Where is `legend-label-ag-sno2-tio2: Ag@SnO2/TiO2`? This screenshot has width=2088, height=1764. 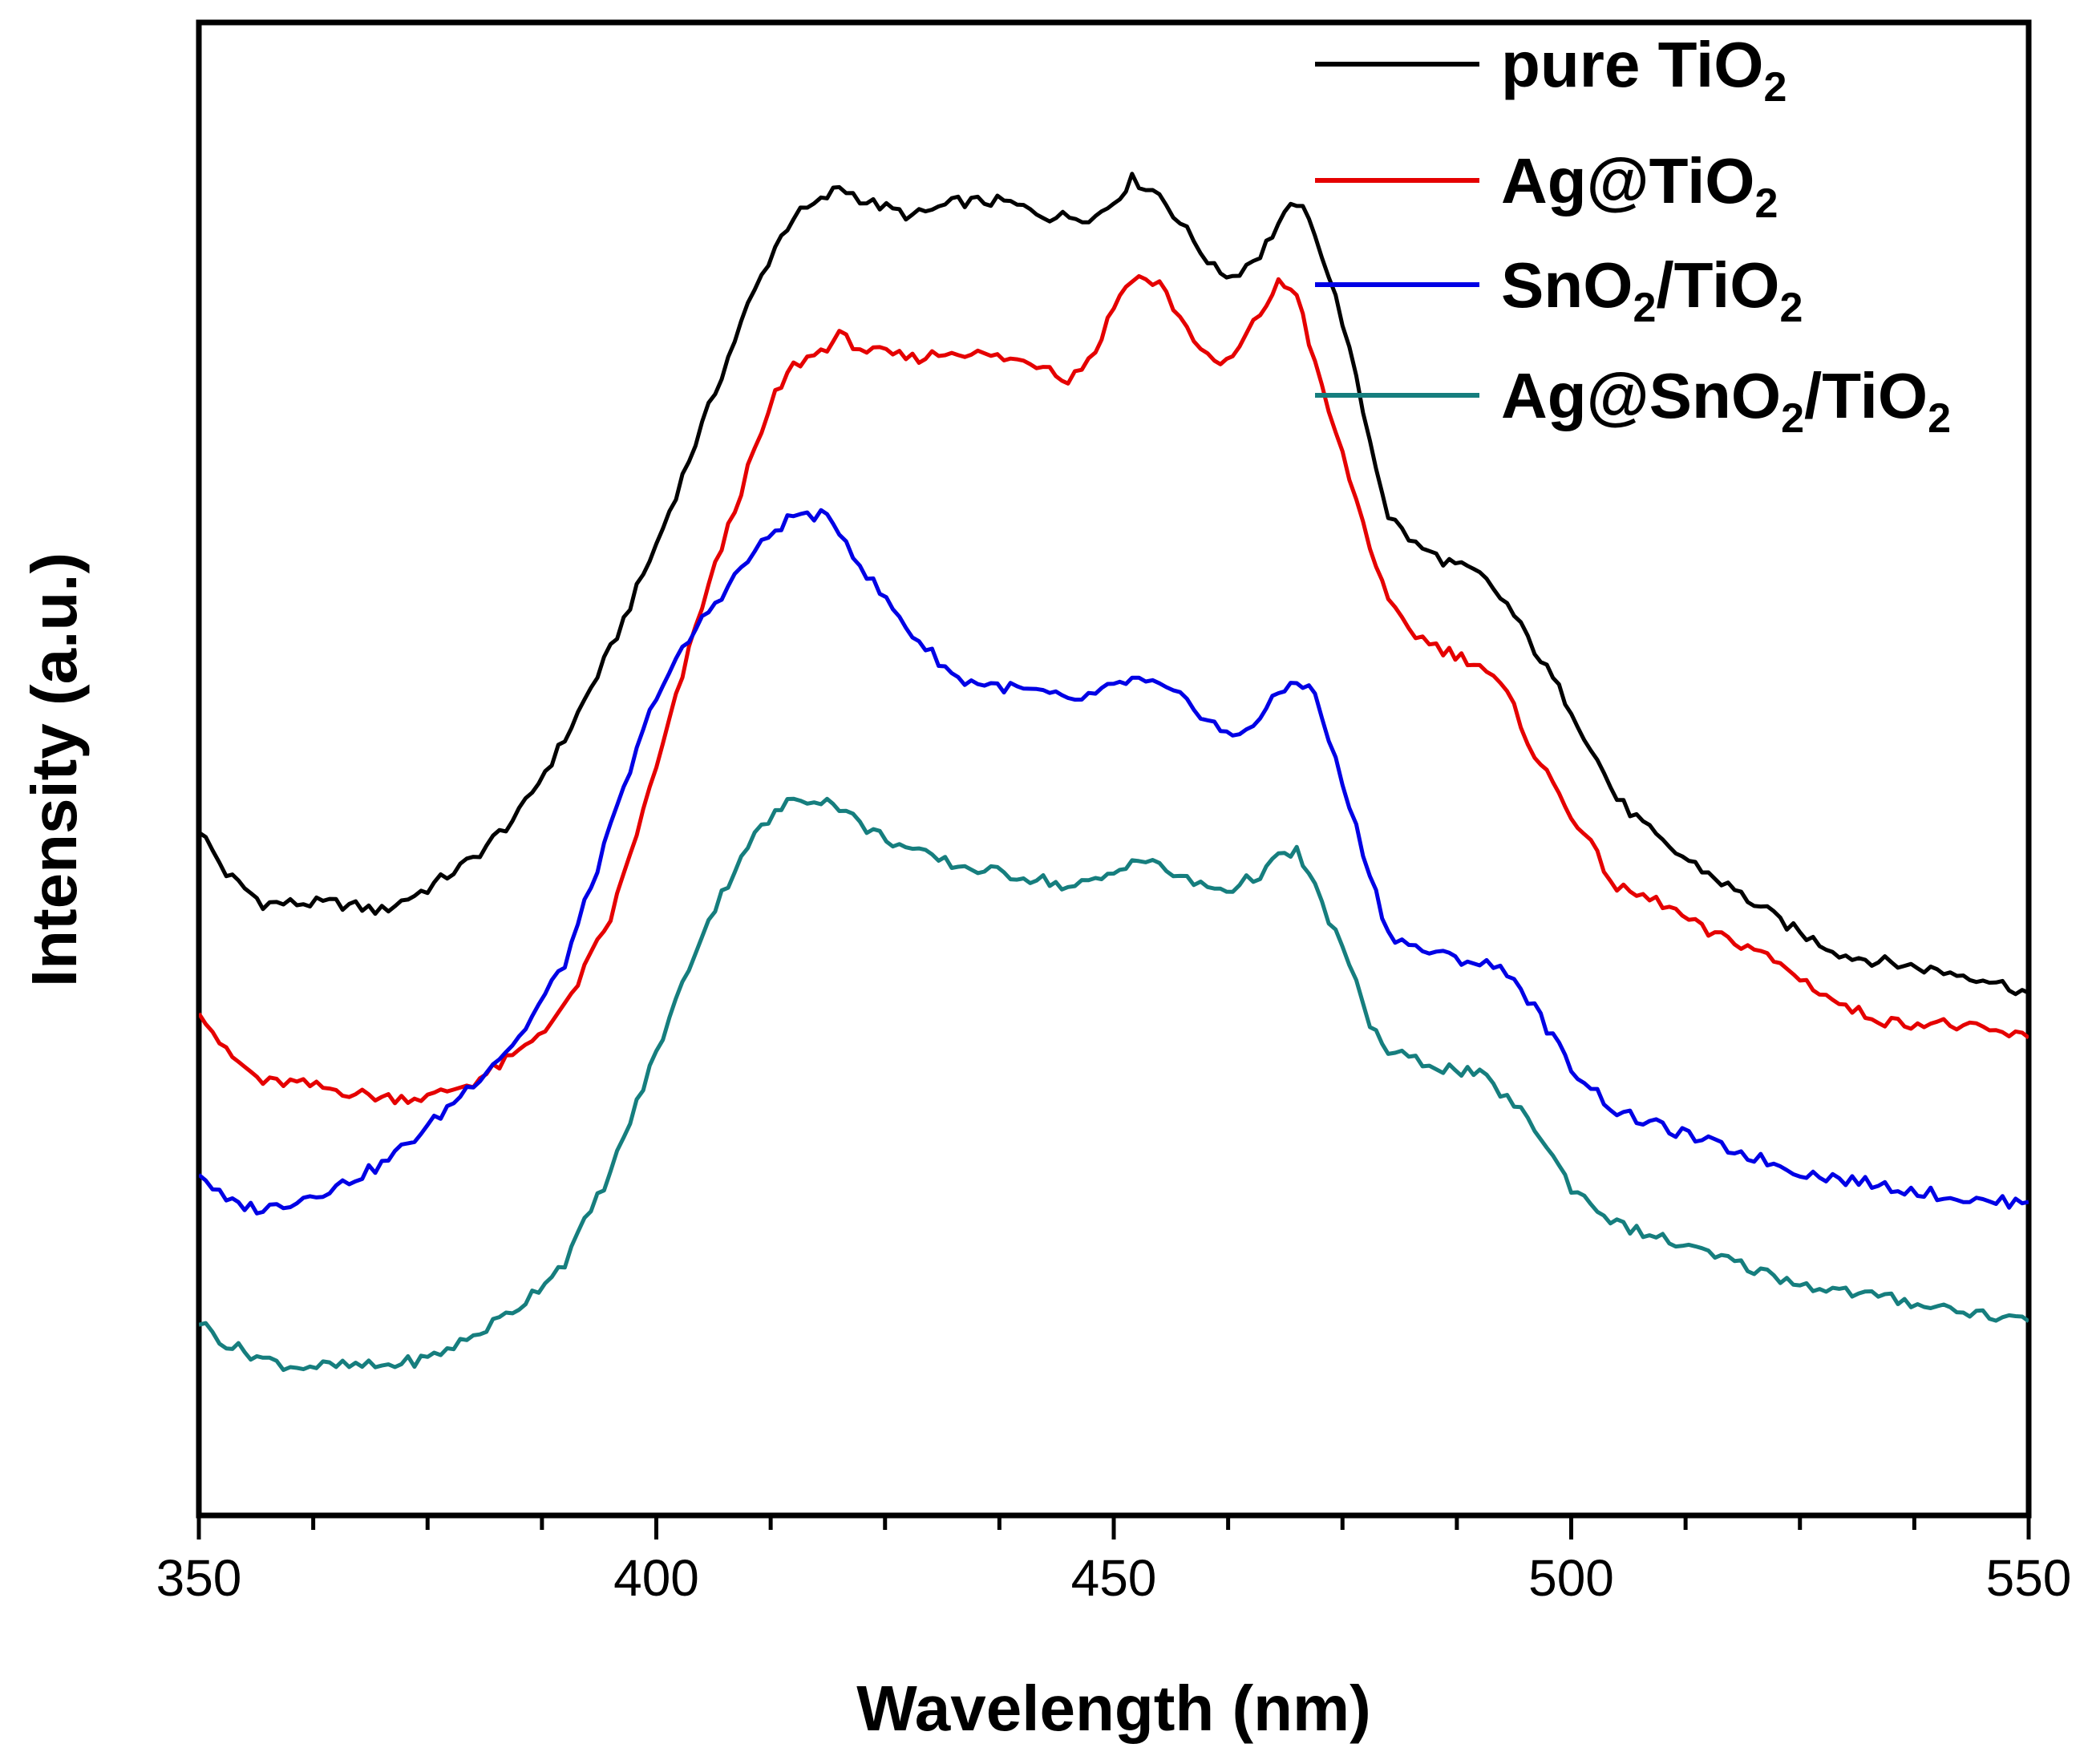 legend-label-ag-sno2-tio2: Ag@SnO2/TiO2 is located at coordinates (1726, 401).